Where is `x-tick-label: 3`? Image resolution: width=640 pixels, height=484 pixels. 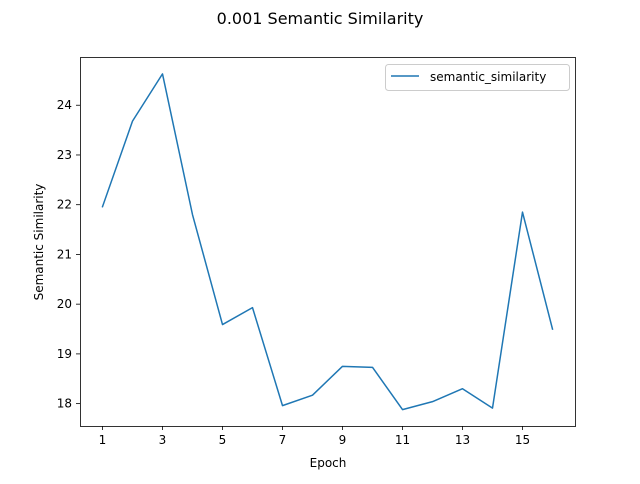 x-tick-label: 3 is located at coordinates (163, 440).